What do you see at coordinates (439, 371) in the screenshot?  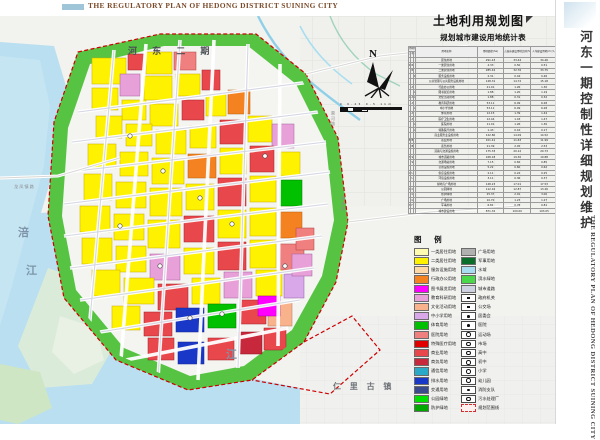 I see `legend-item-label: 通信用地` at bounding box center [439, 371].